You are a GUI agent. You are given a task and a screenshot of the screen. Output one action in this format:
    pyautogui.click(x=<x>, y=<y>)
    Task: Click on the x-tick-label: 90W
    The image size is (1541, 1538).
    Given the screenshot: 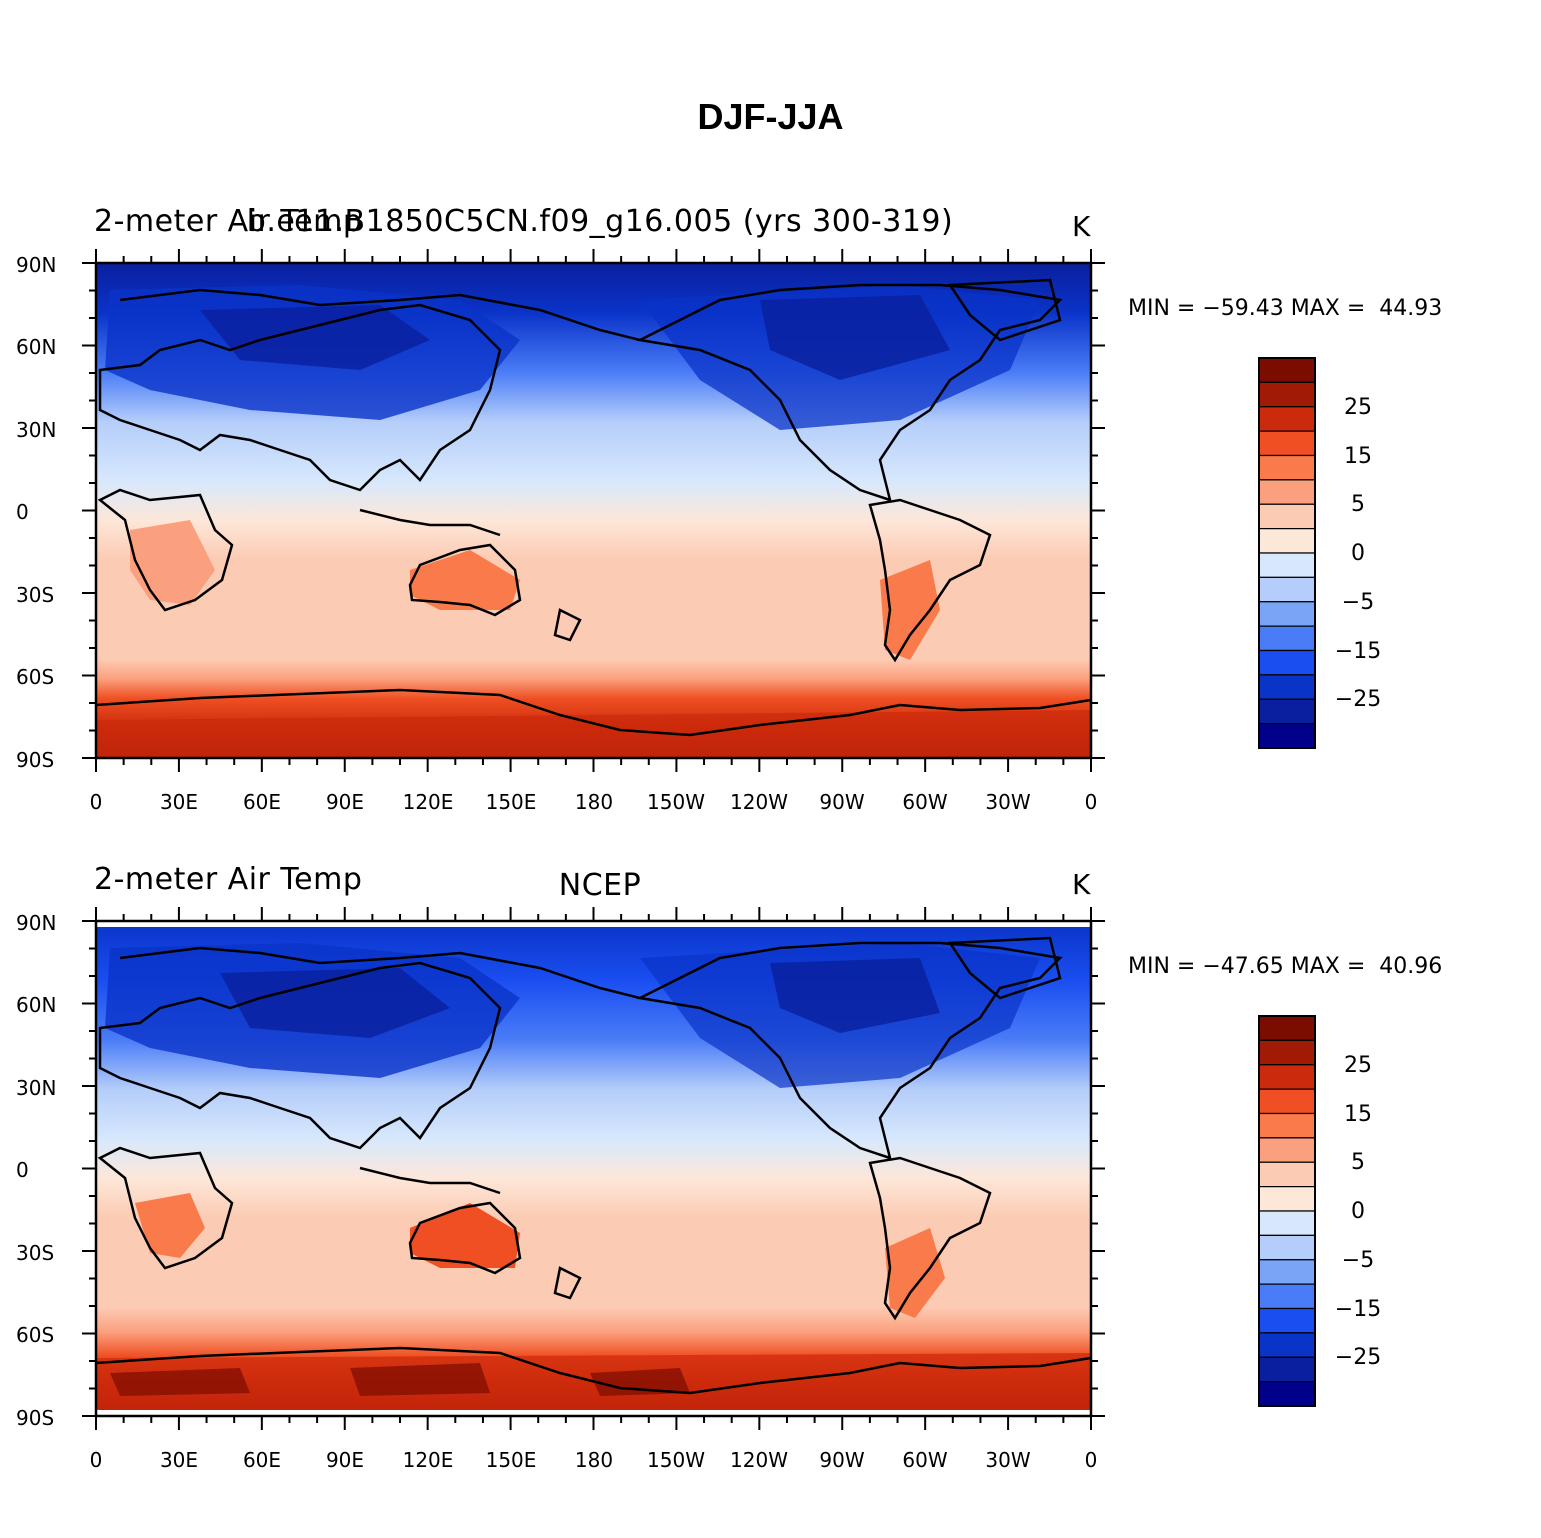 What is the action you would take?
    pyautogui.click(x=842, y=1460)
    